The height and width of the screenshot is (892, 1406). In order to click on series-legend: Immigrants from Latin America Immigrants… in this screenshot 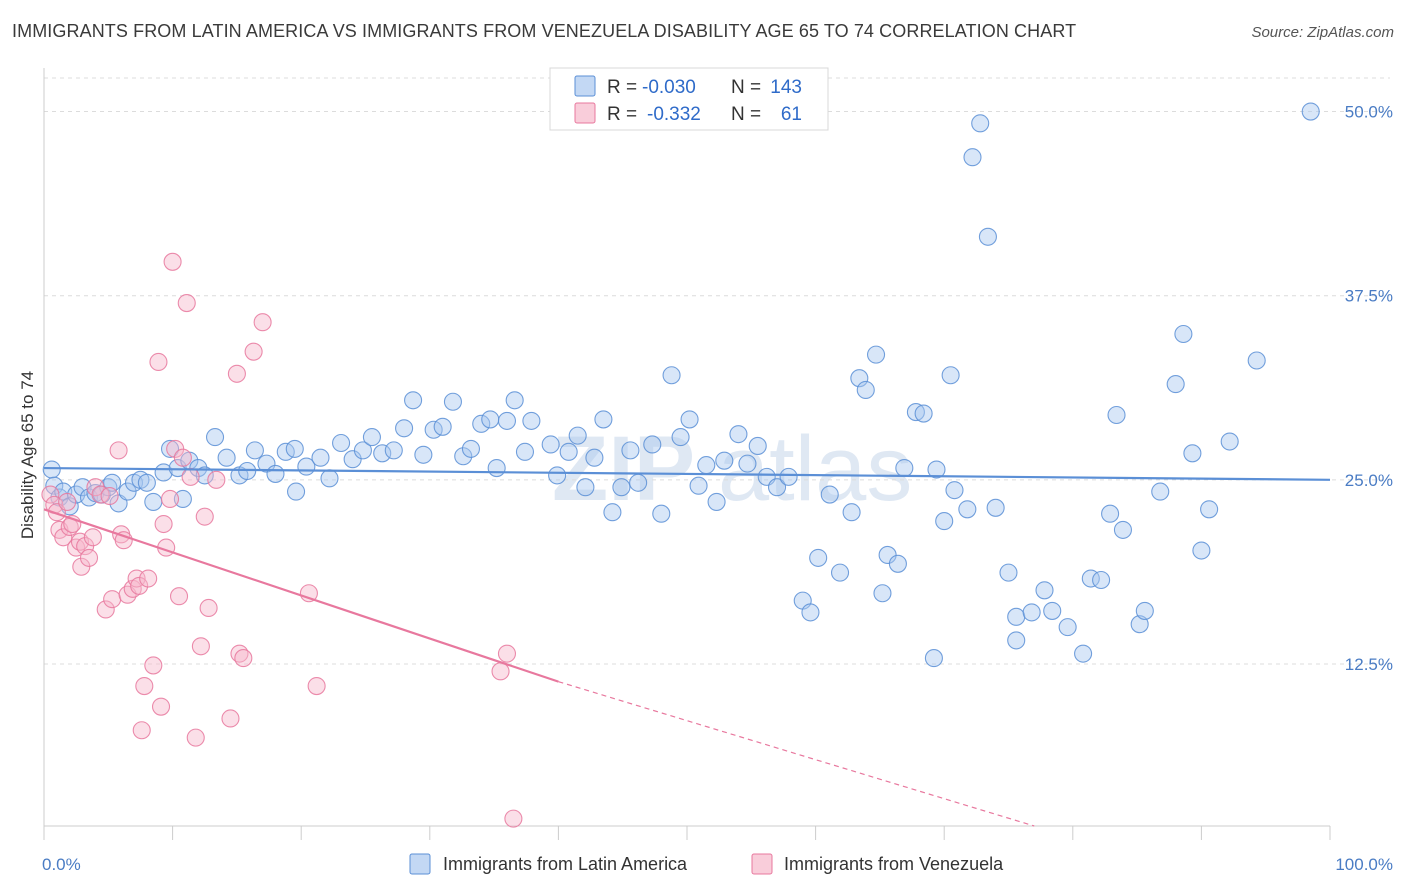, I will do `click(706, 864)`.